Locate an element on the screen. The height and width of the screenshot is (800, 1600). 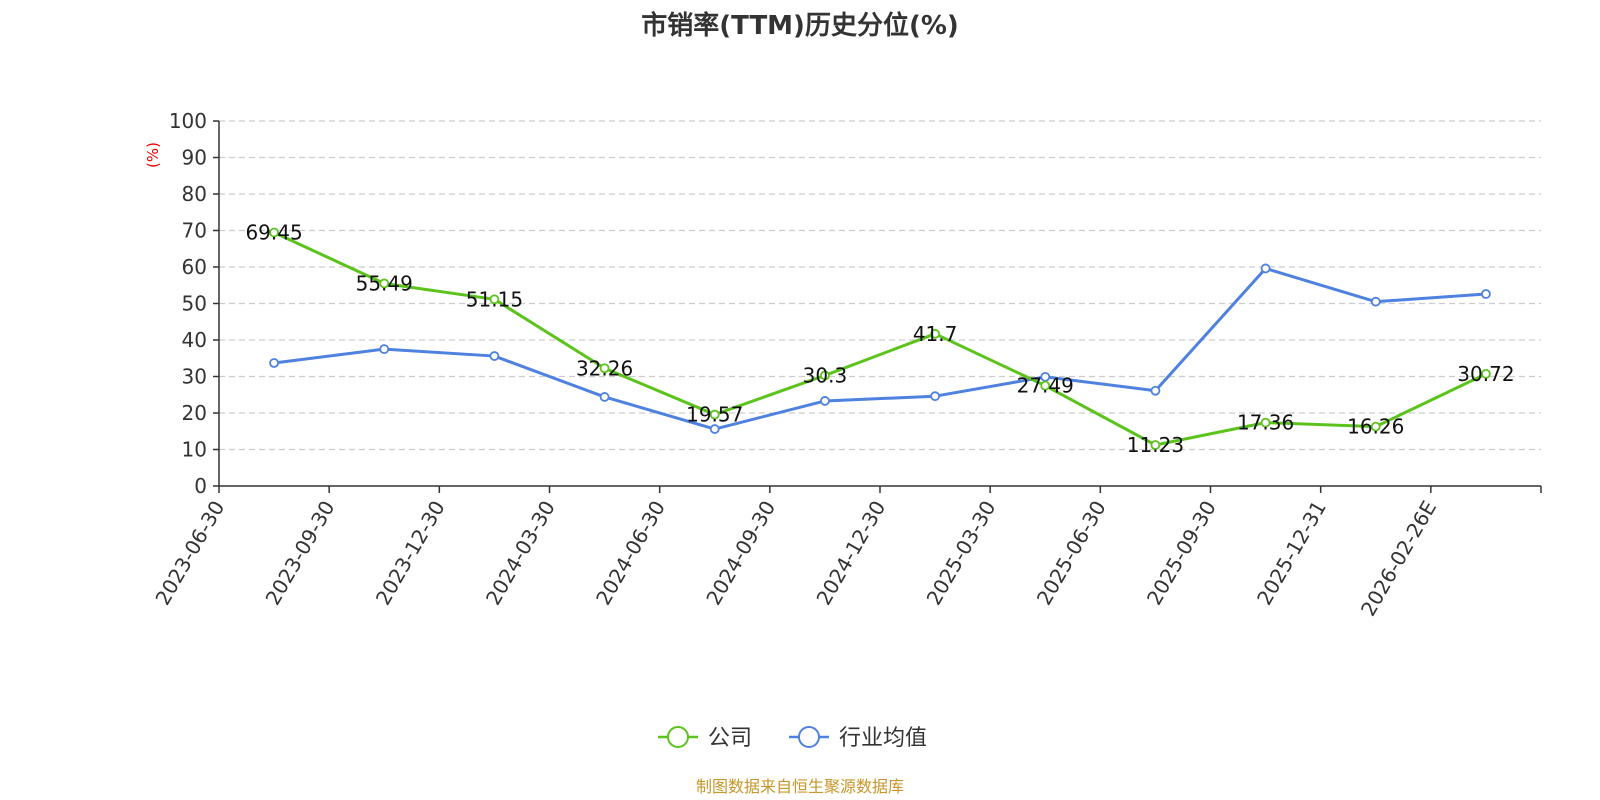
data-label: 30.72 is located at coordinates (1485, 374).